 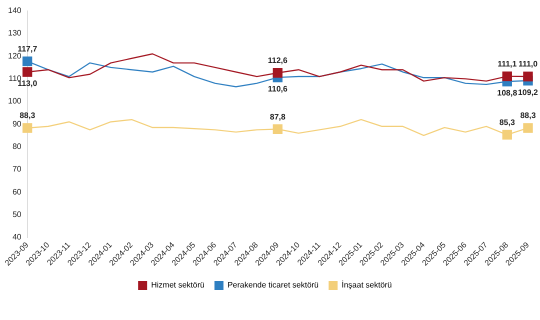 I want to click on data-label: 108,8, so click(x=507, y=93).